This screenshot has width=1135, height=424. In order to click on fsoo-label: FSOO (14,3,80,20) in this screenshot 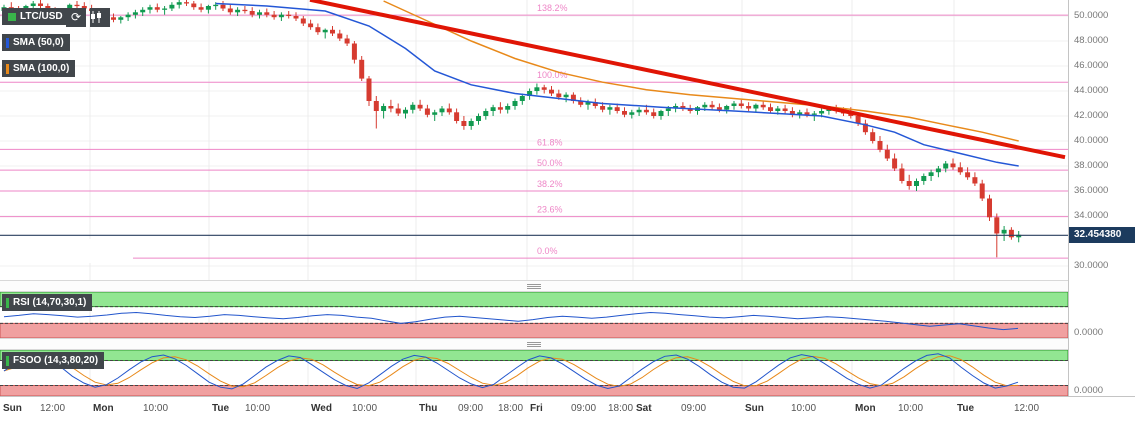, I will do `click(56, 360)`.